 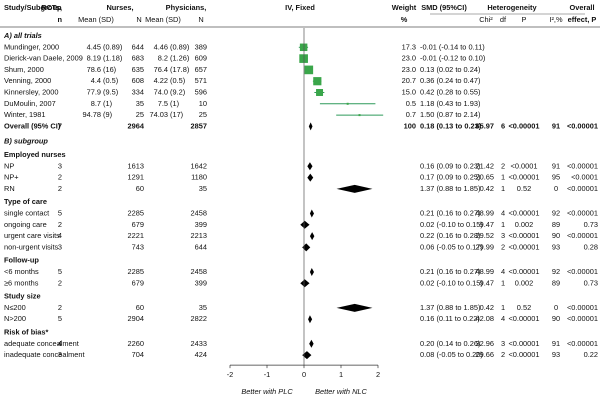 What do you see at coordinates (43, 58) in the screenshot?
I see `row-label: Dierick-van Daele, 2009` at bounding box center [43, 58].